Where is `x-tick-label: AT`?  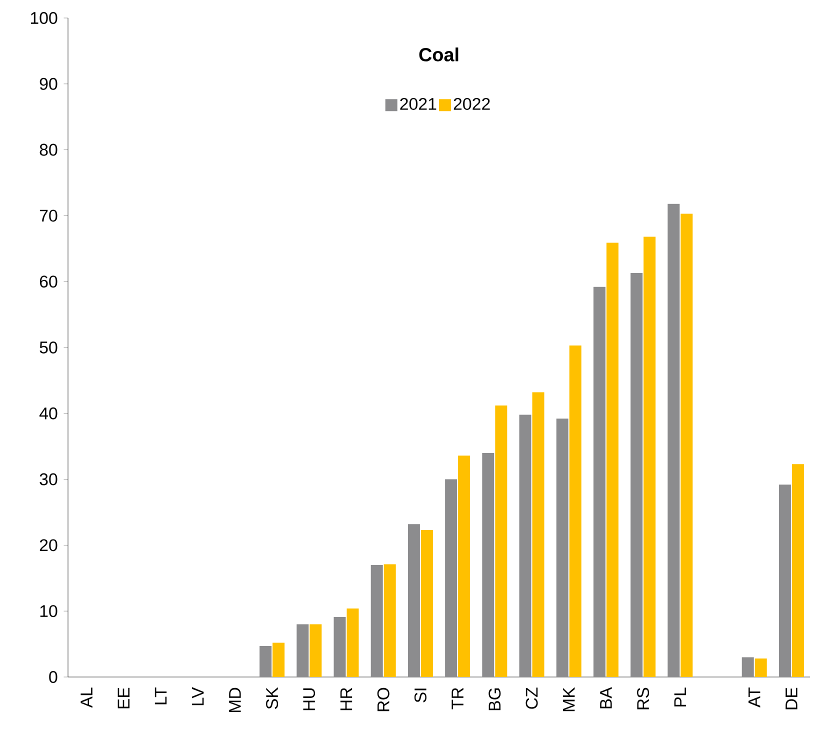 x-tick-label: AT is located at coordinates (754, 697).